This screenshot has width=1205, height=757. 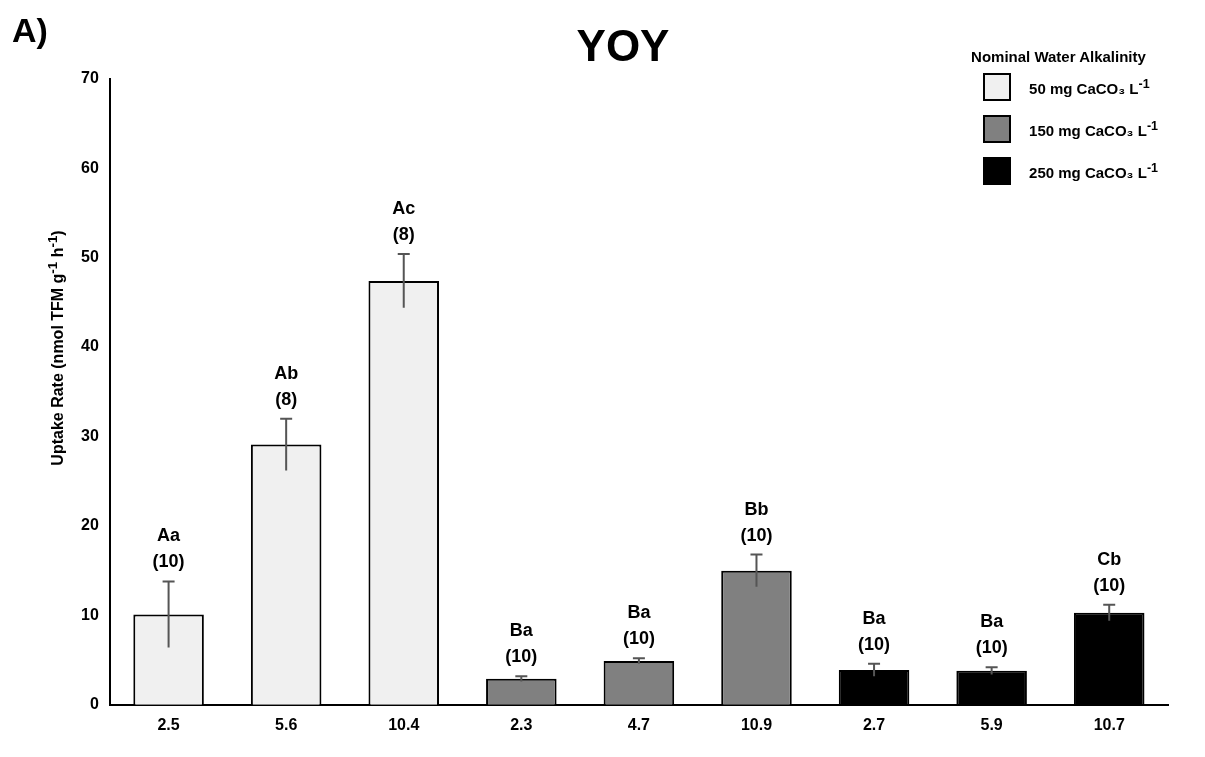 I want to click on x-tick-label: 5.6, so click(x=286, y=724).